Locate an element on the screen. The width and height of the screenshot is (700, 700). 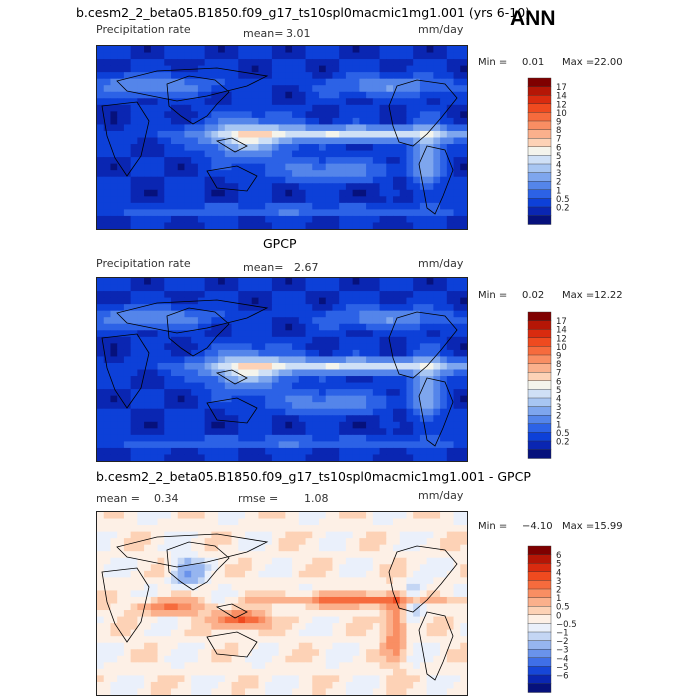
colorbar-tick-label: 7 is located at coordinates (558, 140).